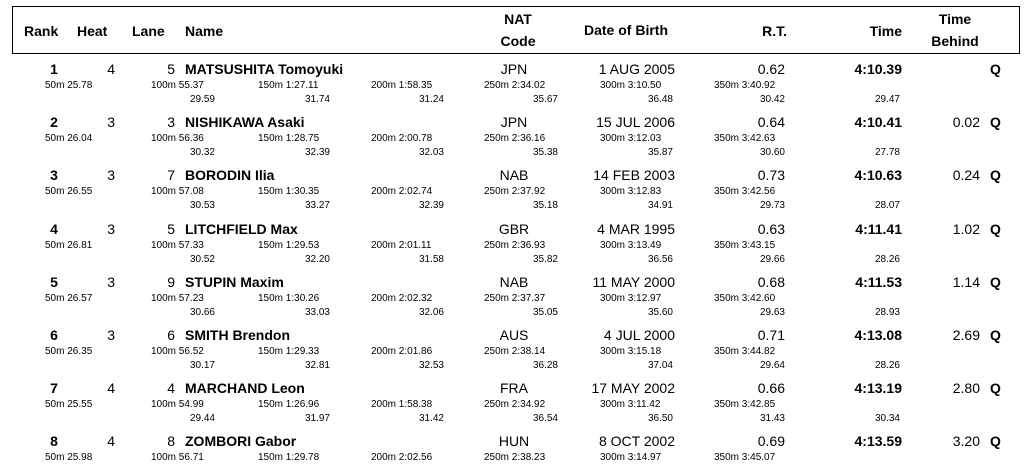 The height and width of the screenshot is (467, 1024). Describe the element at coordinates (772, 419) in the screenshot. I see `lap-350m: 31.43` at that location.